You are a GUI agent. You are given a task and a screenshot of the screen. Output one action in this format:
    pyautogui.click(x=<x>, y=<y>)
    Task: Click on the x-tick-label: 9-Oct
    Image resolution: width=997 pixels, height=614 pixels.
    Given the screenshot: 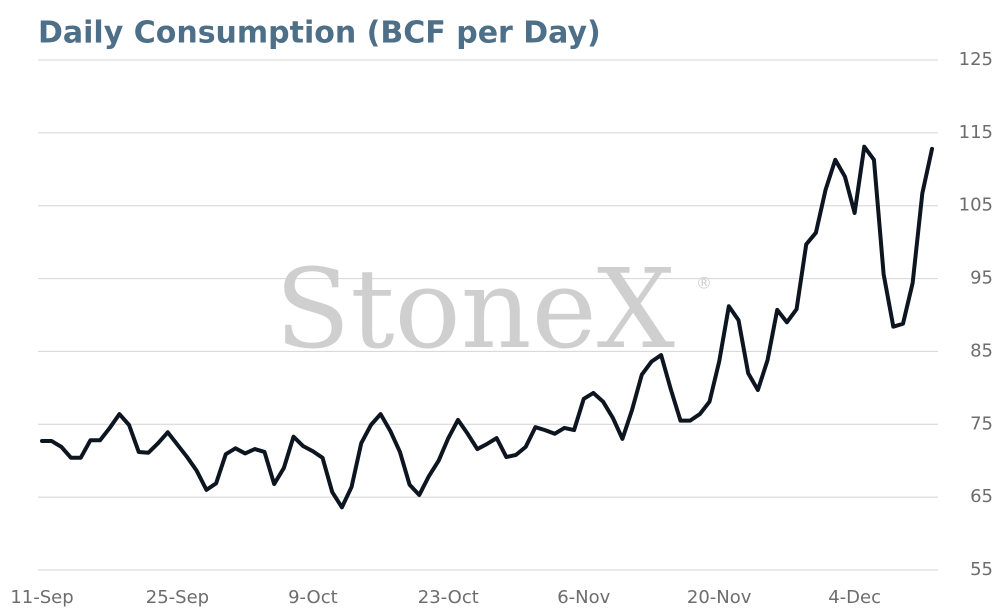 What is the action you would take?
    pyautogui.click(x=313, y=597)
    